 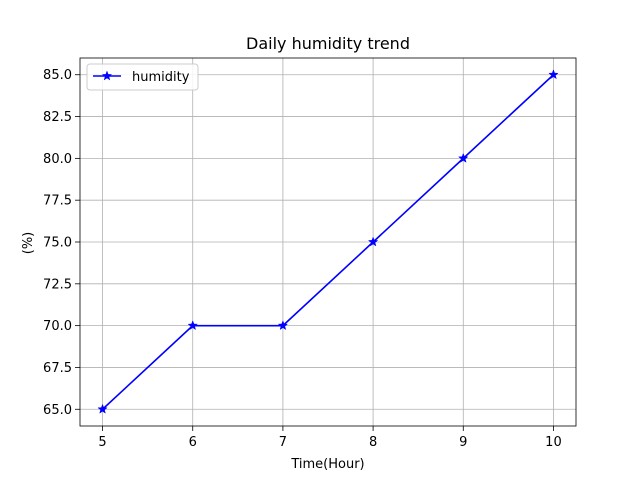 I want to click on x-tick-label: 10, so click(x=553, y=442).